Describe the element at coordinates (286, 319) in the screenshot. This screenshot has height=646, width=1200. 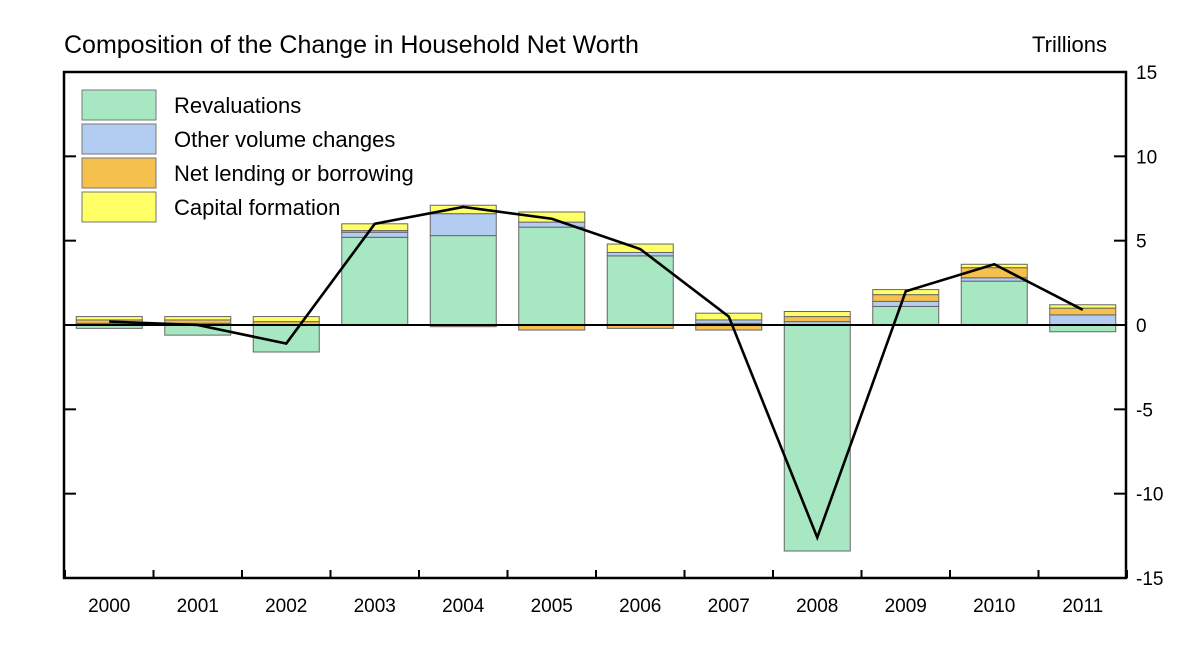
I see `bar-capital-formation-2002` at that location.